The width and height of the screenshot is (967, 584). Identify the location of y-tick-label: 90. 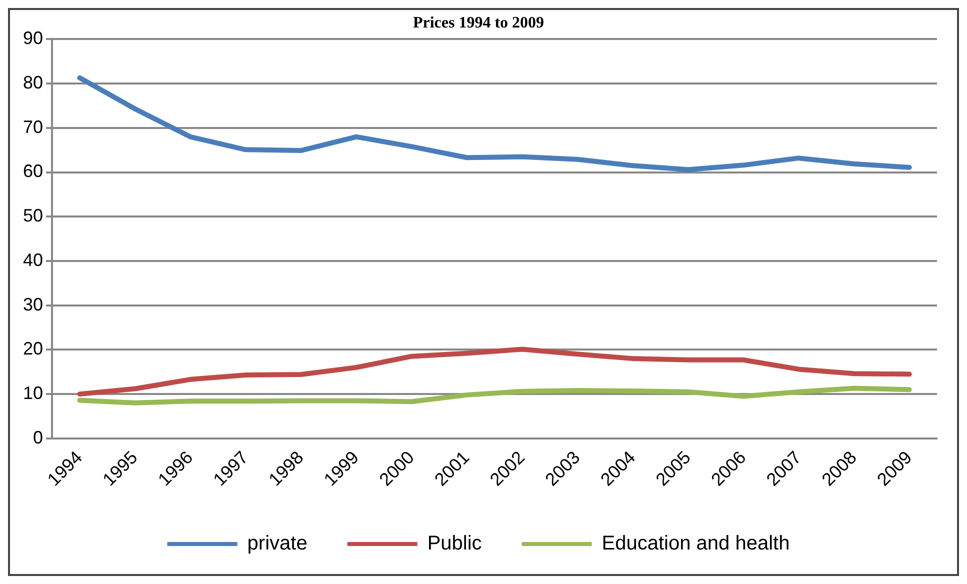
(33, 38).